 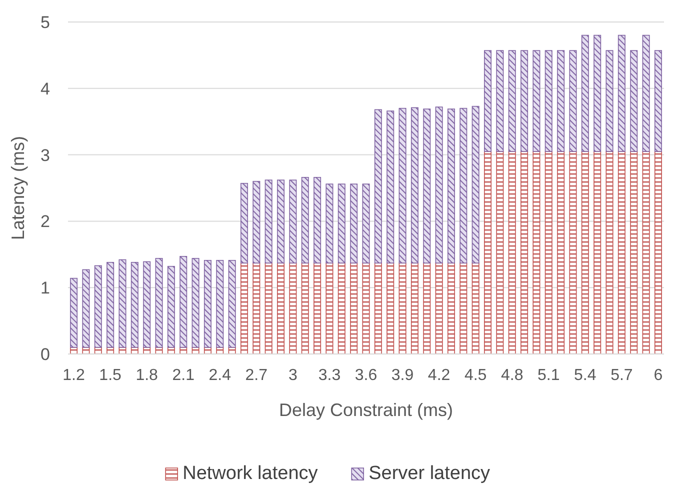 What do you see at coordinates (45, 354) in the screenshot?
I see `y-tick-label: 0` at bounding box center [45, 354].